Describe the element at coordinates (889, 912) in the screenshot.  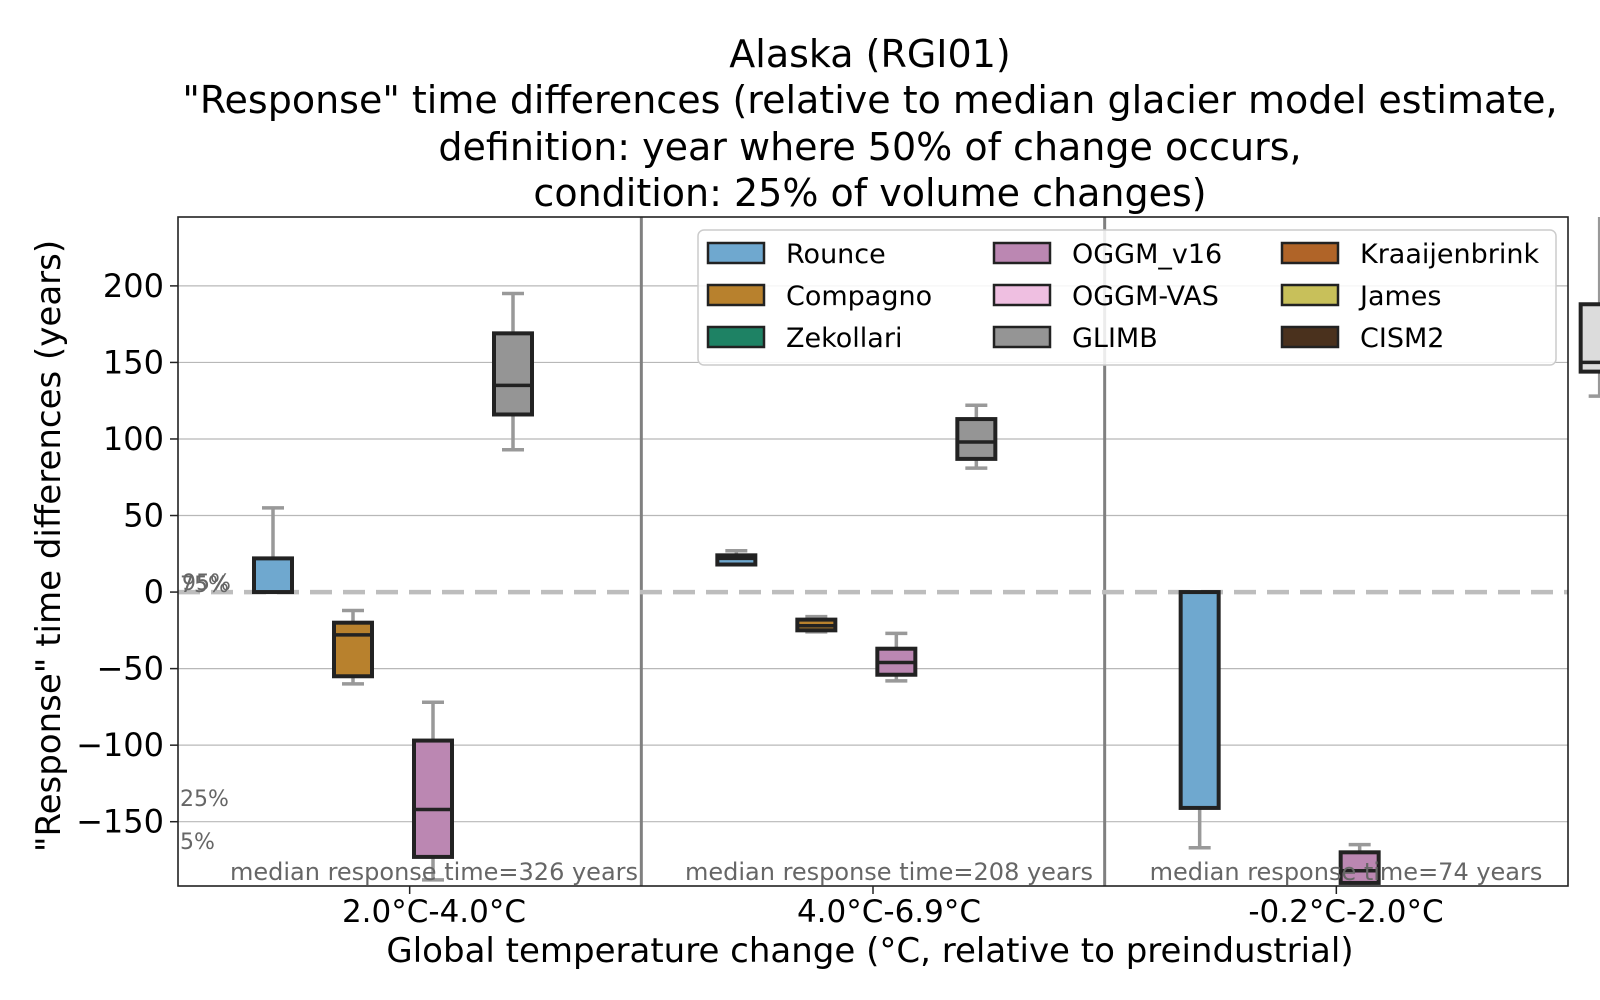
I see `x-tick-label-group-2: 4.0°C-6.9°C` at that location.